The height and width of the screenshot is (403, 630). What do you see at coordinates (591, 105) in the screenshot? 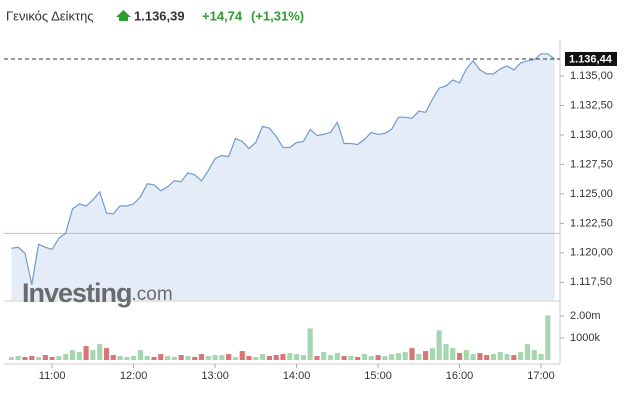
I see `y-tick-label: 1.132,50` at bounding box center [591, 105].